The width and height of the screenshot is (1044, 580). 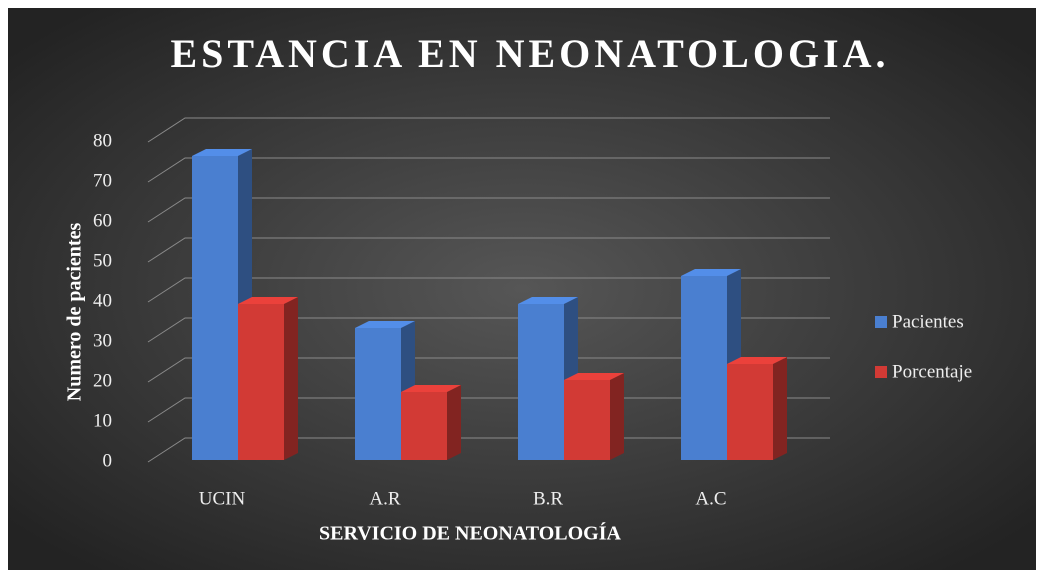 What do you see at coordinates (102, 260) in the screenshot?
I see `y-tick-label: 50` at bounding box center [102, 260].